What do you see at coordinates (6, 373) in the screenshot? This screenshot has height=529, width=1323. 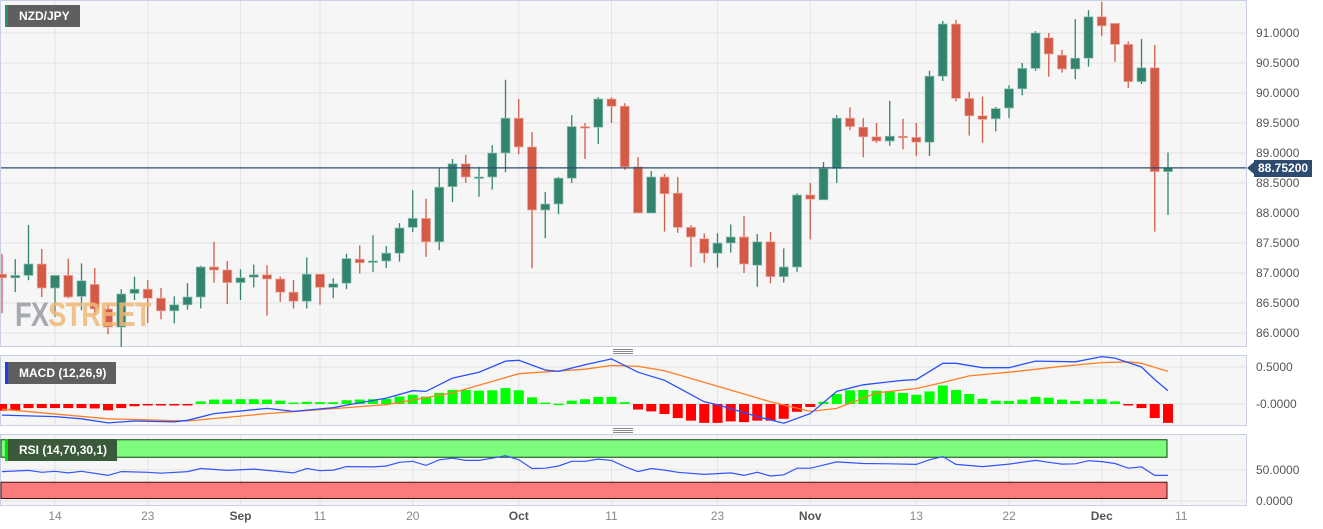 I see `macd-accent` at bounding box center [6, 373].